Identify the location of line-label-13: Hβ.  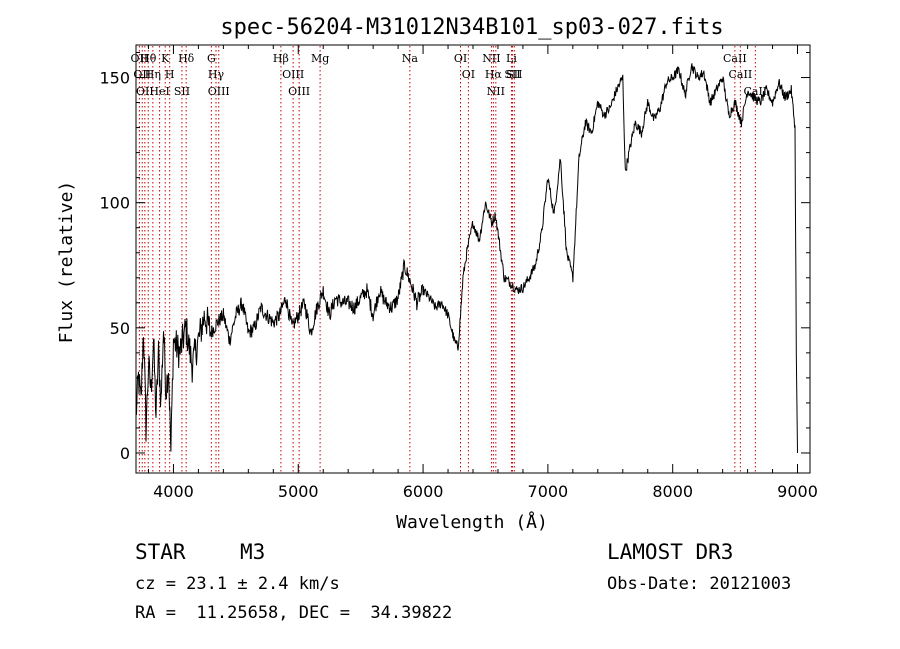
(281, 58).